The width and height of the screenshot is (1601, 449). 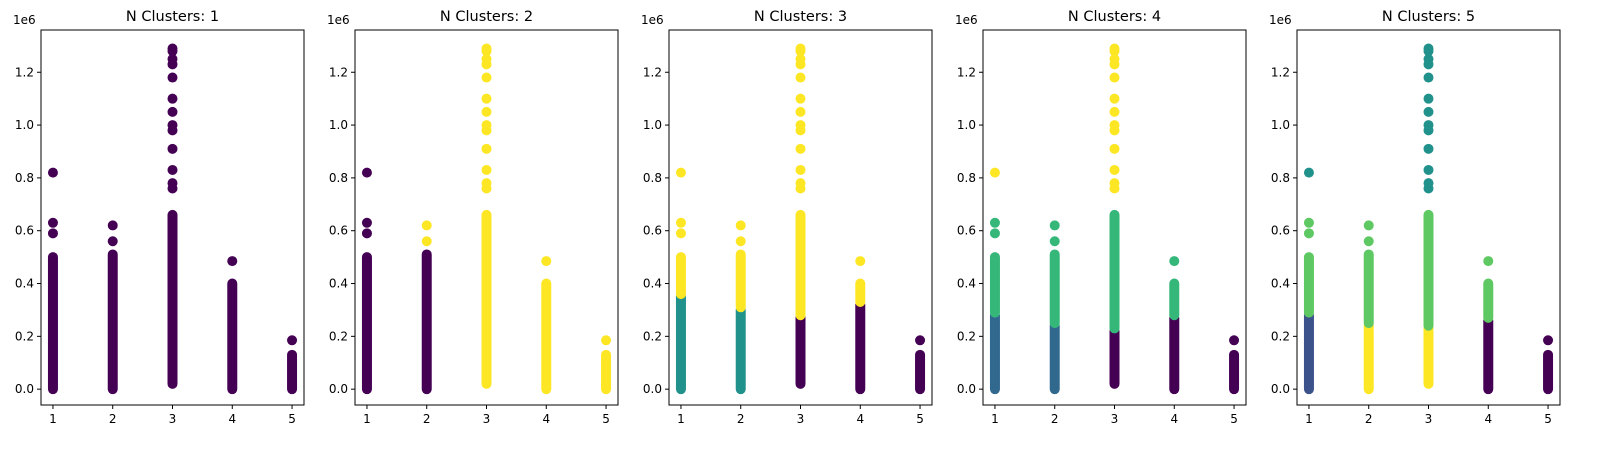 What do you see at coordinates (172, 17) in the screenshot?
I see `chart-title: N Clusters: 1` at bounding box center [172, 17].